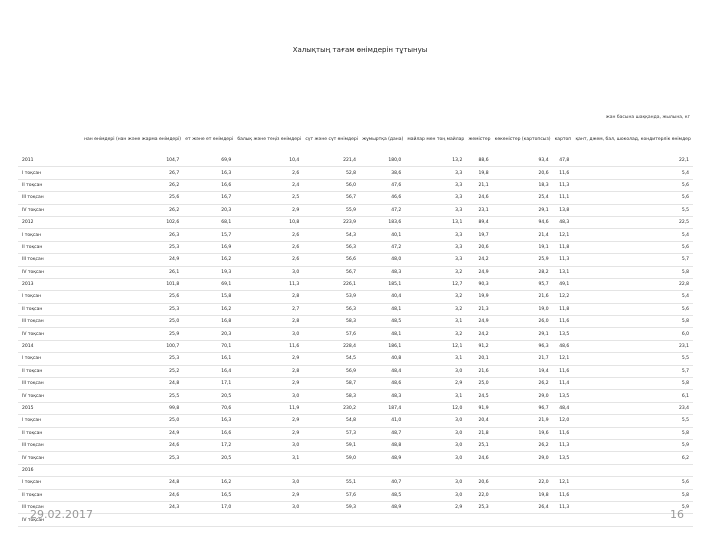 The width and height of the screenshot is (720, 540). What do you see at coordinates (563, 483) in the screenshot?
I see `table-cell: 12,1` at bounding box center [563, 483].